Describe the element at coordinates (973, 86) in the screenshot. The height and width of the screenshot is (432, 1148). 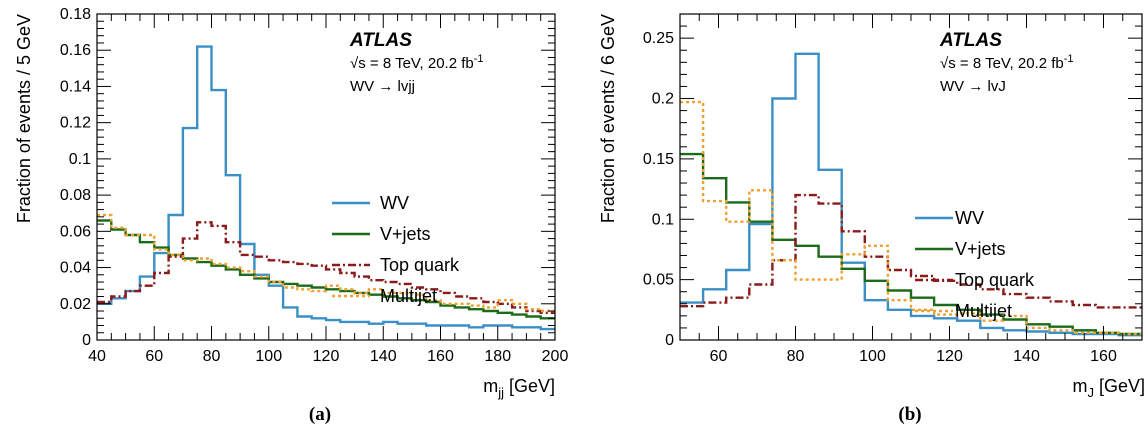
I see `process-label: WV → lvJ` at that location.